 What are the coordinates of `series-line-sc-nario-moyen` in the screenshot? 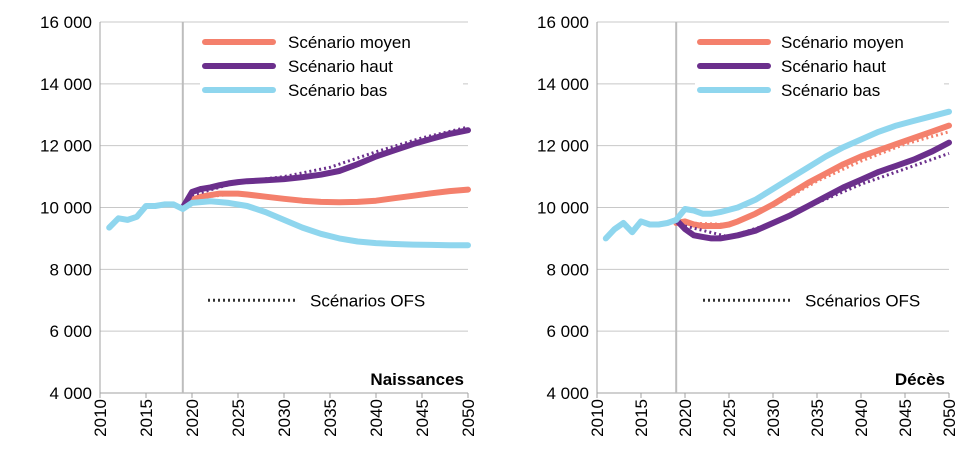 It's located at (812, 175).